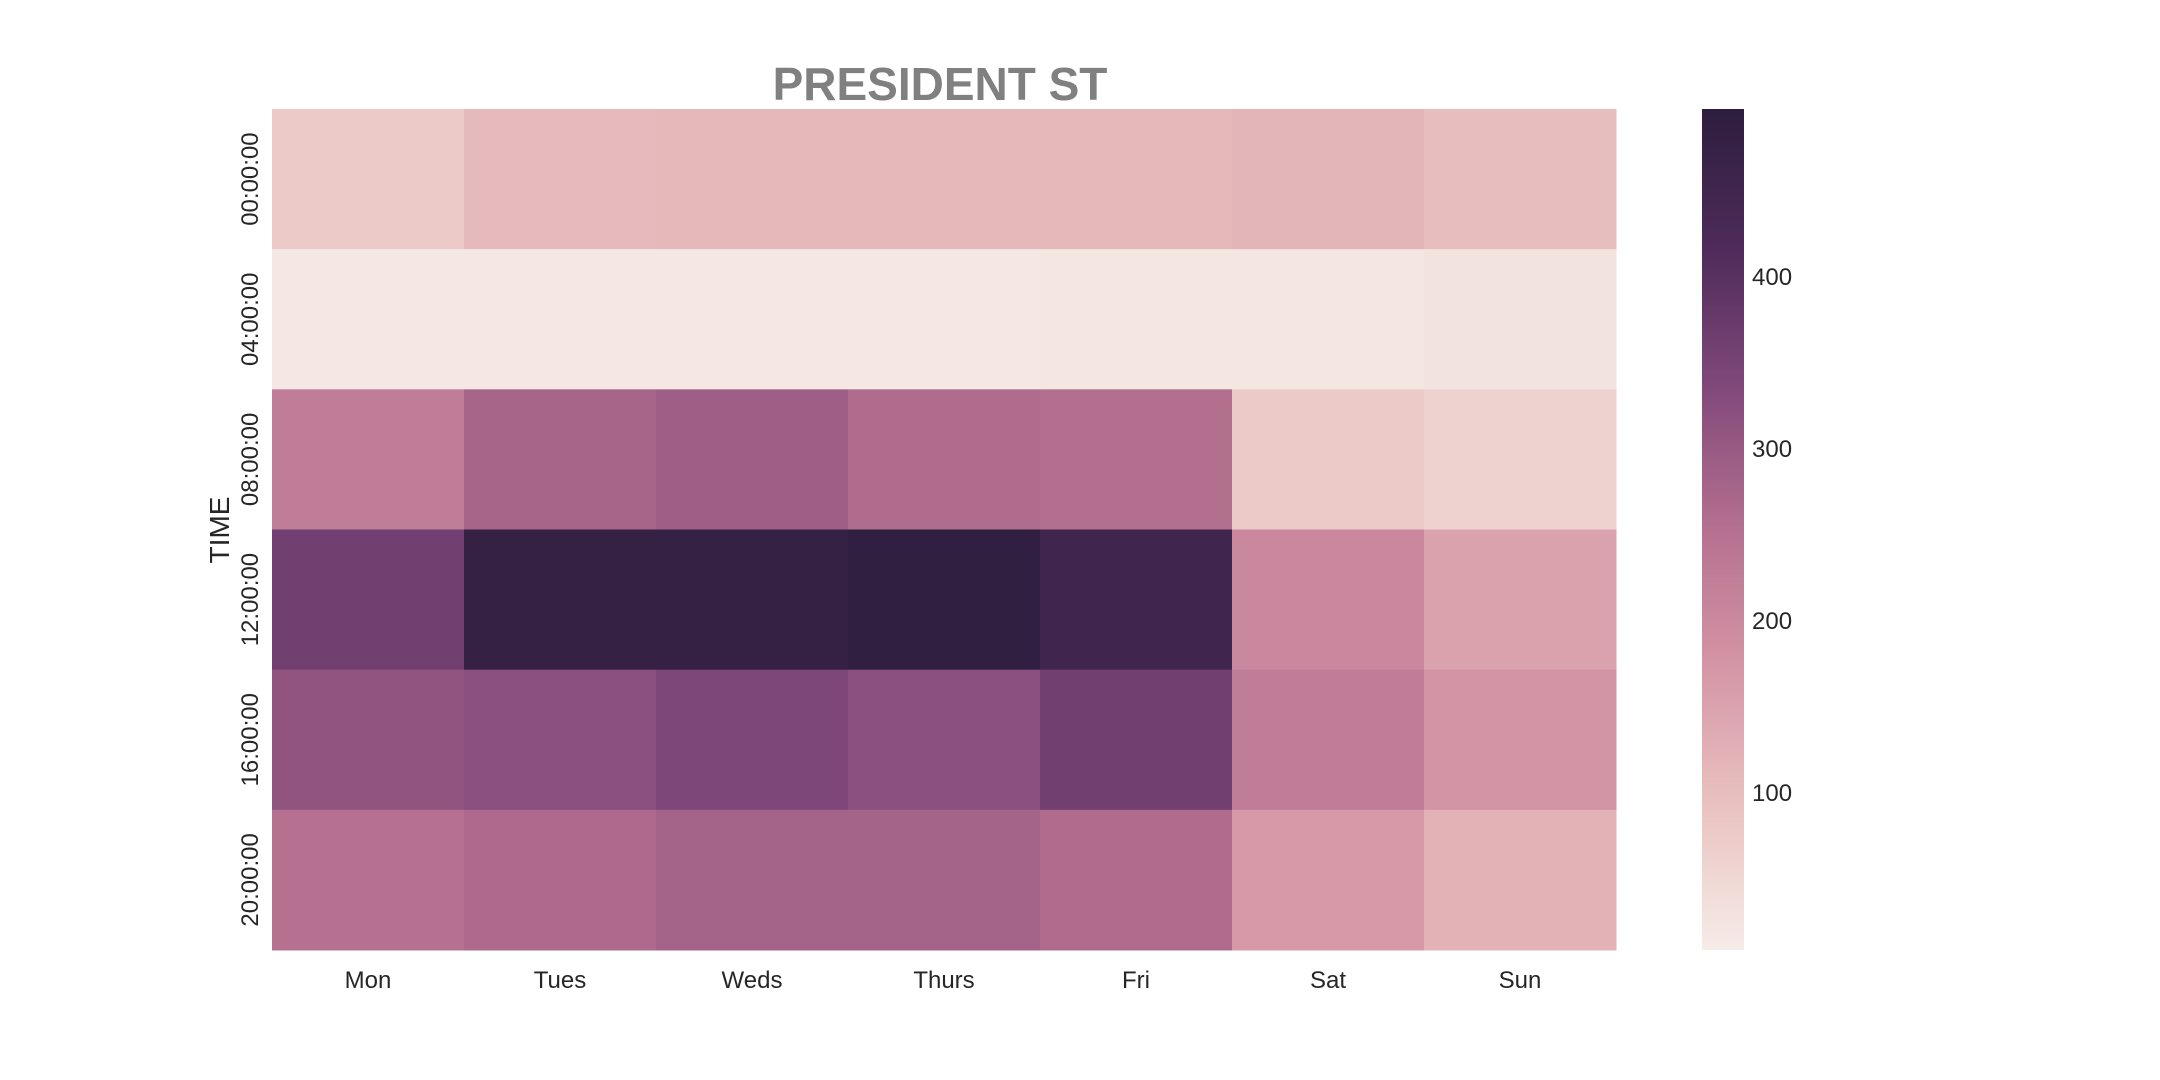 This screenshot has height=1080, width=2160. What do you see at coordinates (940, 84) in the screenshot?
I see `chart-title: PRESIDENT ST` at bounding box center [940, 84].